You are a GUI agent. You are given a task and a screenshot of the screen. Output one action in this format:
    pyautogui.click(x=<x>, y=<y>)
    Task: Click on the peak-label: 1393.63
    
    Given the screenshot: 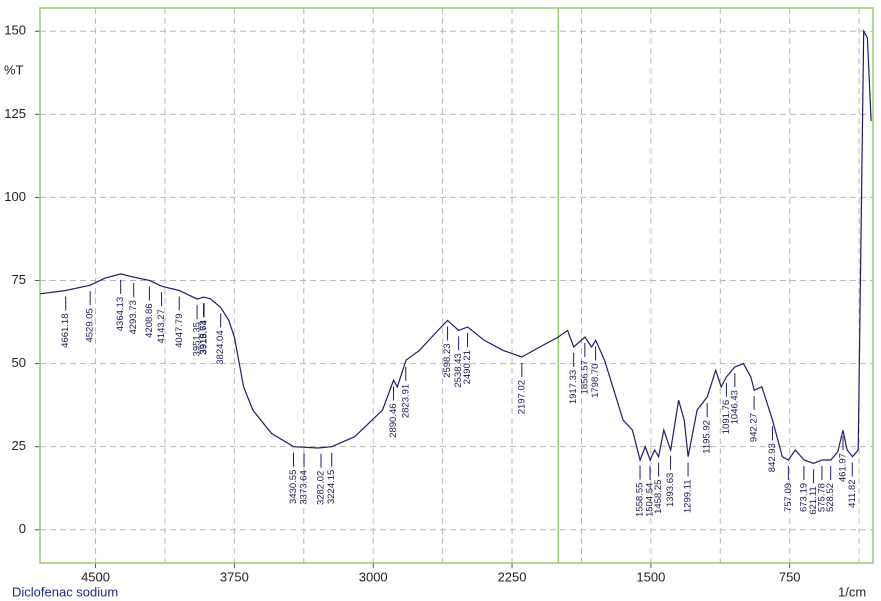 What is the action you would take?
    pyautogui.click(x=670, y=490)
    